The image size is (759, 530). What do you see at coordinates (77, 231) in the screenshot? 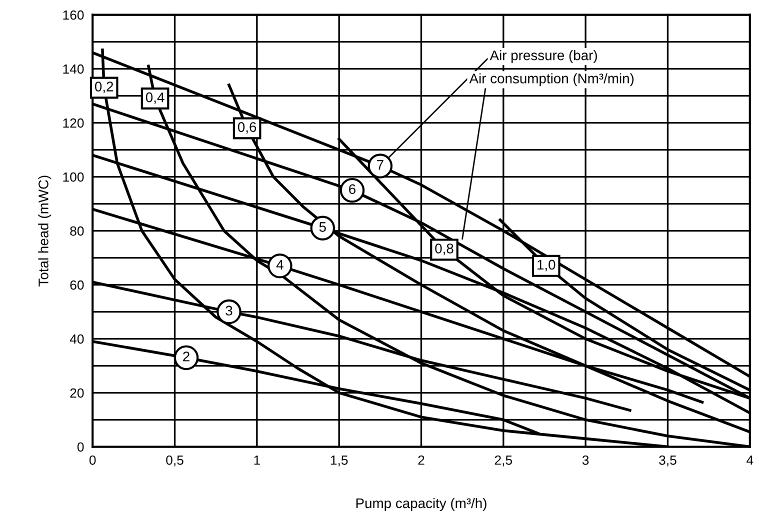
I see `y-tick-label: 80` at bounding box center [77, 231].